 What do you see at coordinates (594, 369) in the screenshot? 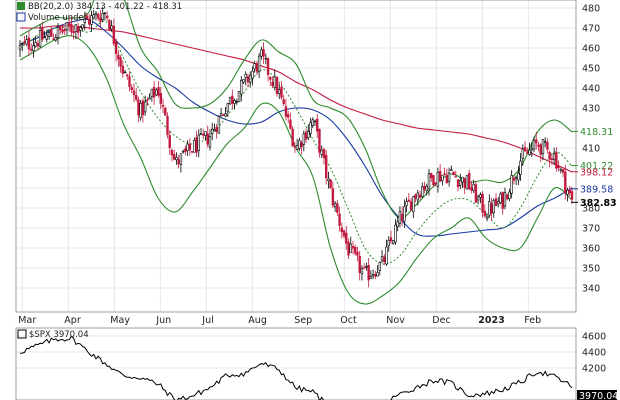
I see `sub-y-tick-label: 4200` at bounding box center [594, 369].